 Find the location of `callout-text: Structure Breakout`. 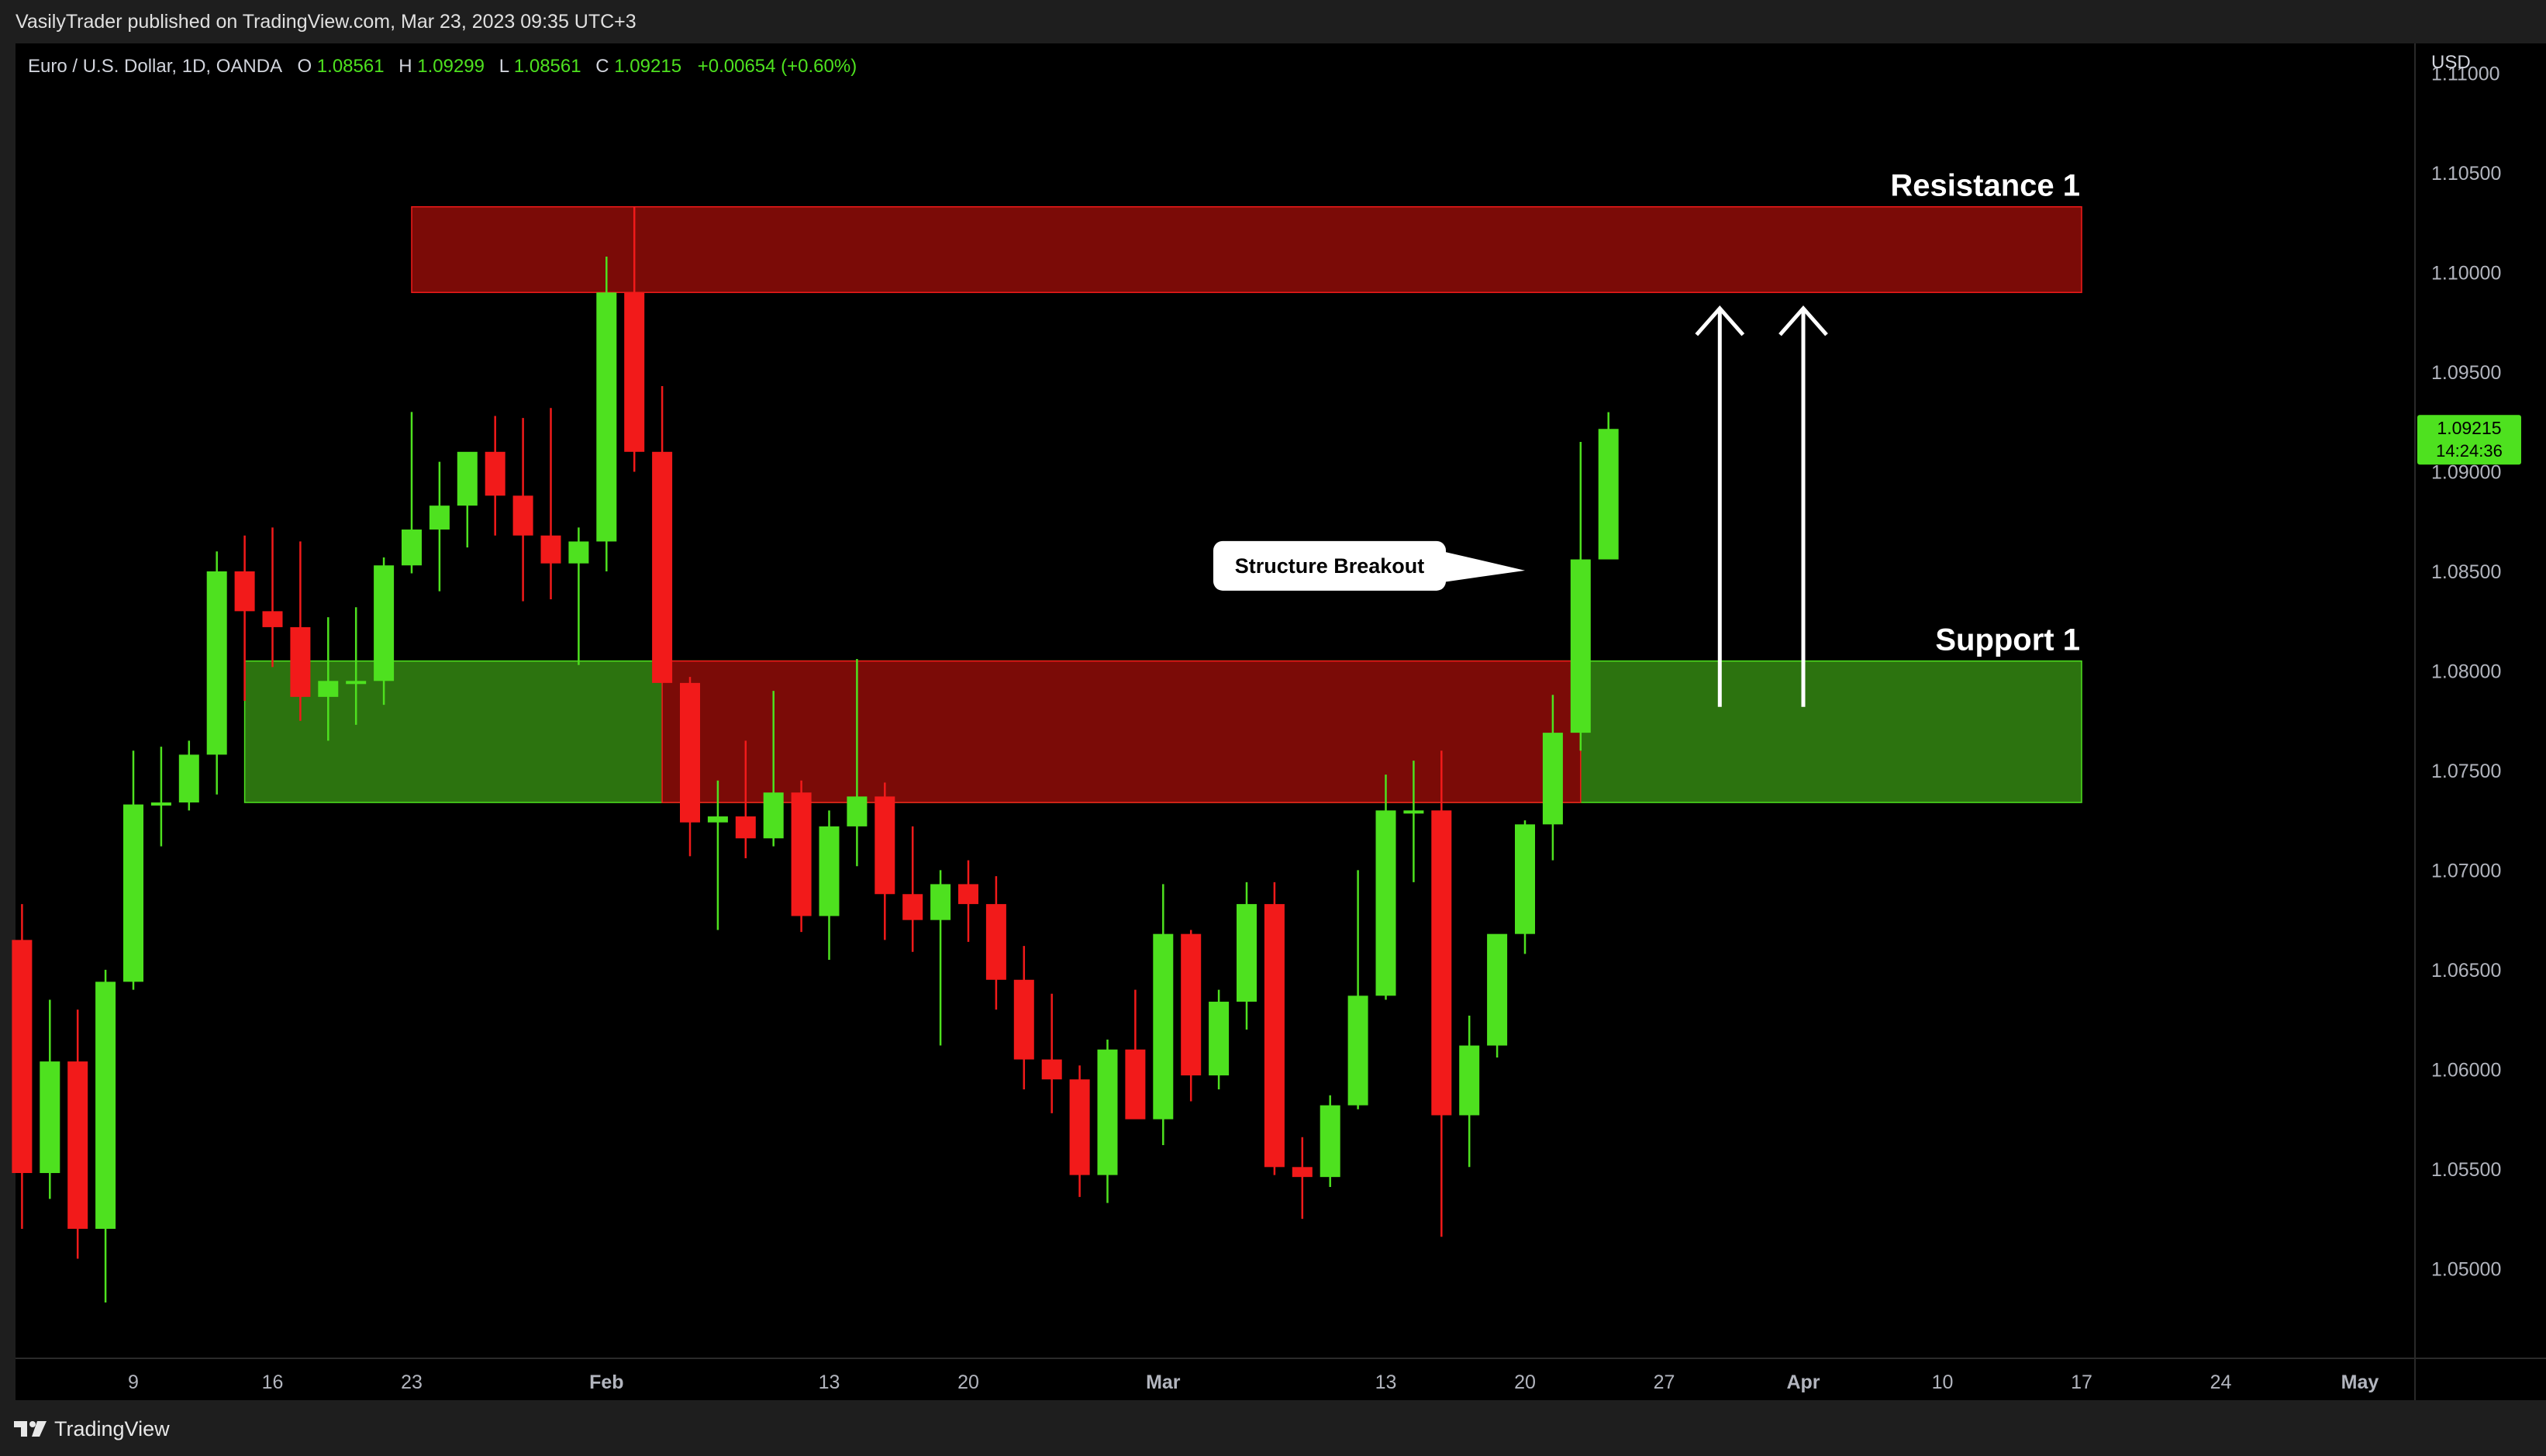

callout-text: Structure Breakout is located at coordinates (1330, 566).